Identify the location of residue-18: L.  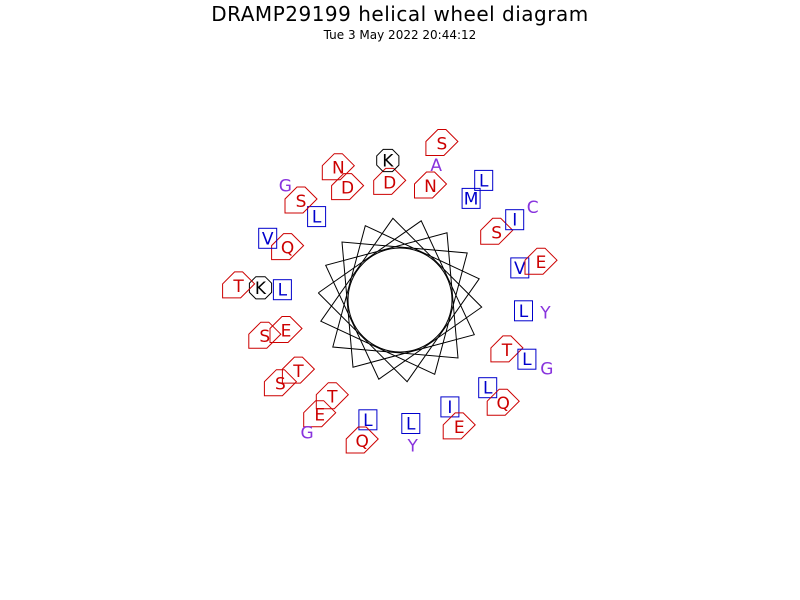
(411, 424).